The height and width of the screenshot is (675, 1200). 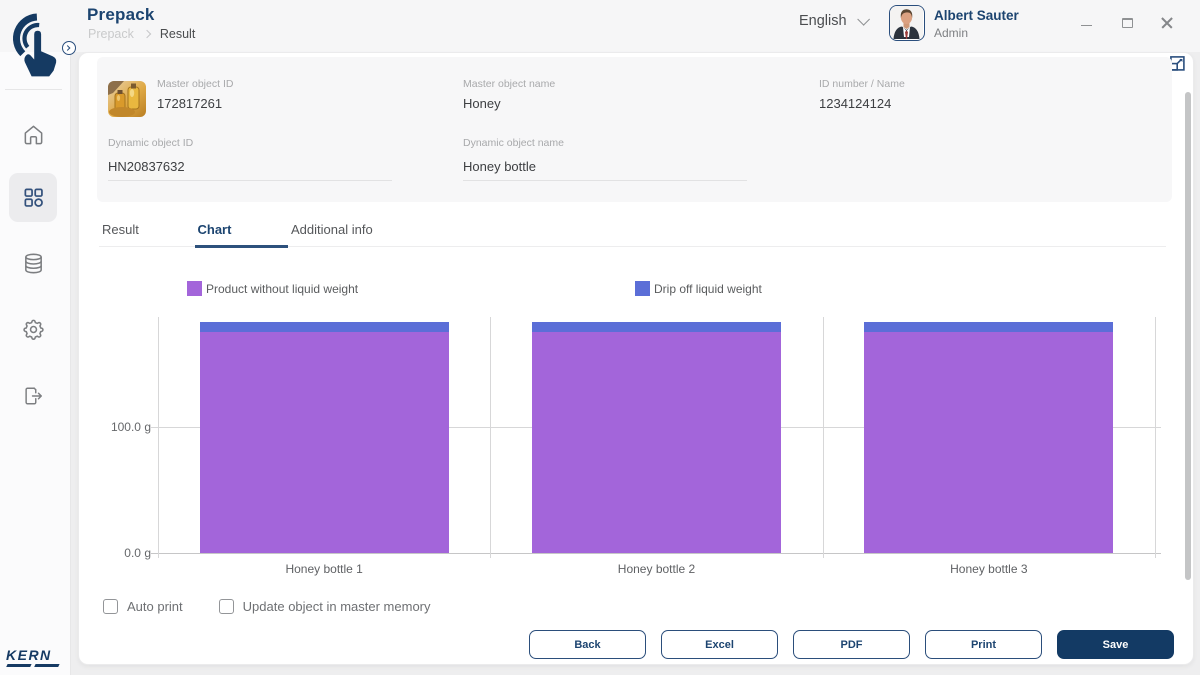 I want to click on checkbox-label: Update object in master memory, so click(x=336, y=606).